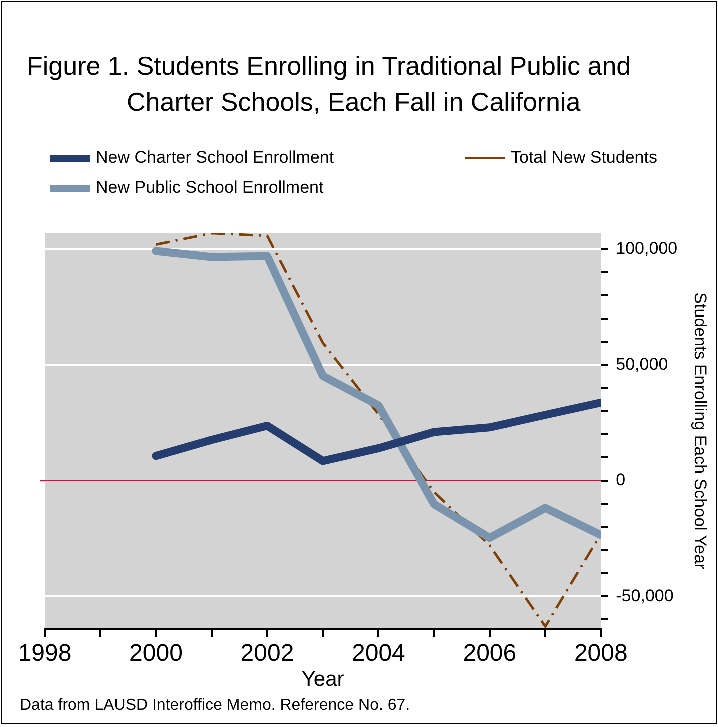 This screenshot has height=727, width=718. Describe the element at coordinates (323, 680) in the screenshot. I see `x-axis-title: Year` at that location.